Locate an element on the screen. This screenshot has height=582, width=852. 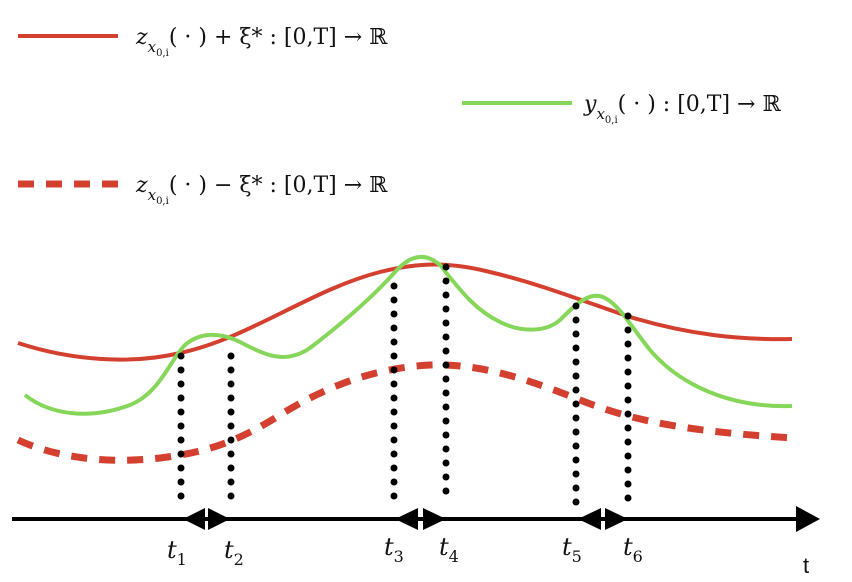
time-mark-t6: t6 is located at coordinates (633, 549).